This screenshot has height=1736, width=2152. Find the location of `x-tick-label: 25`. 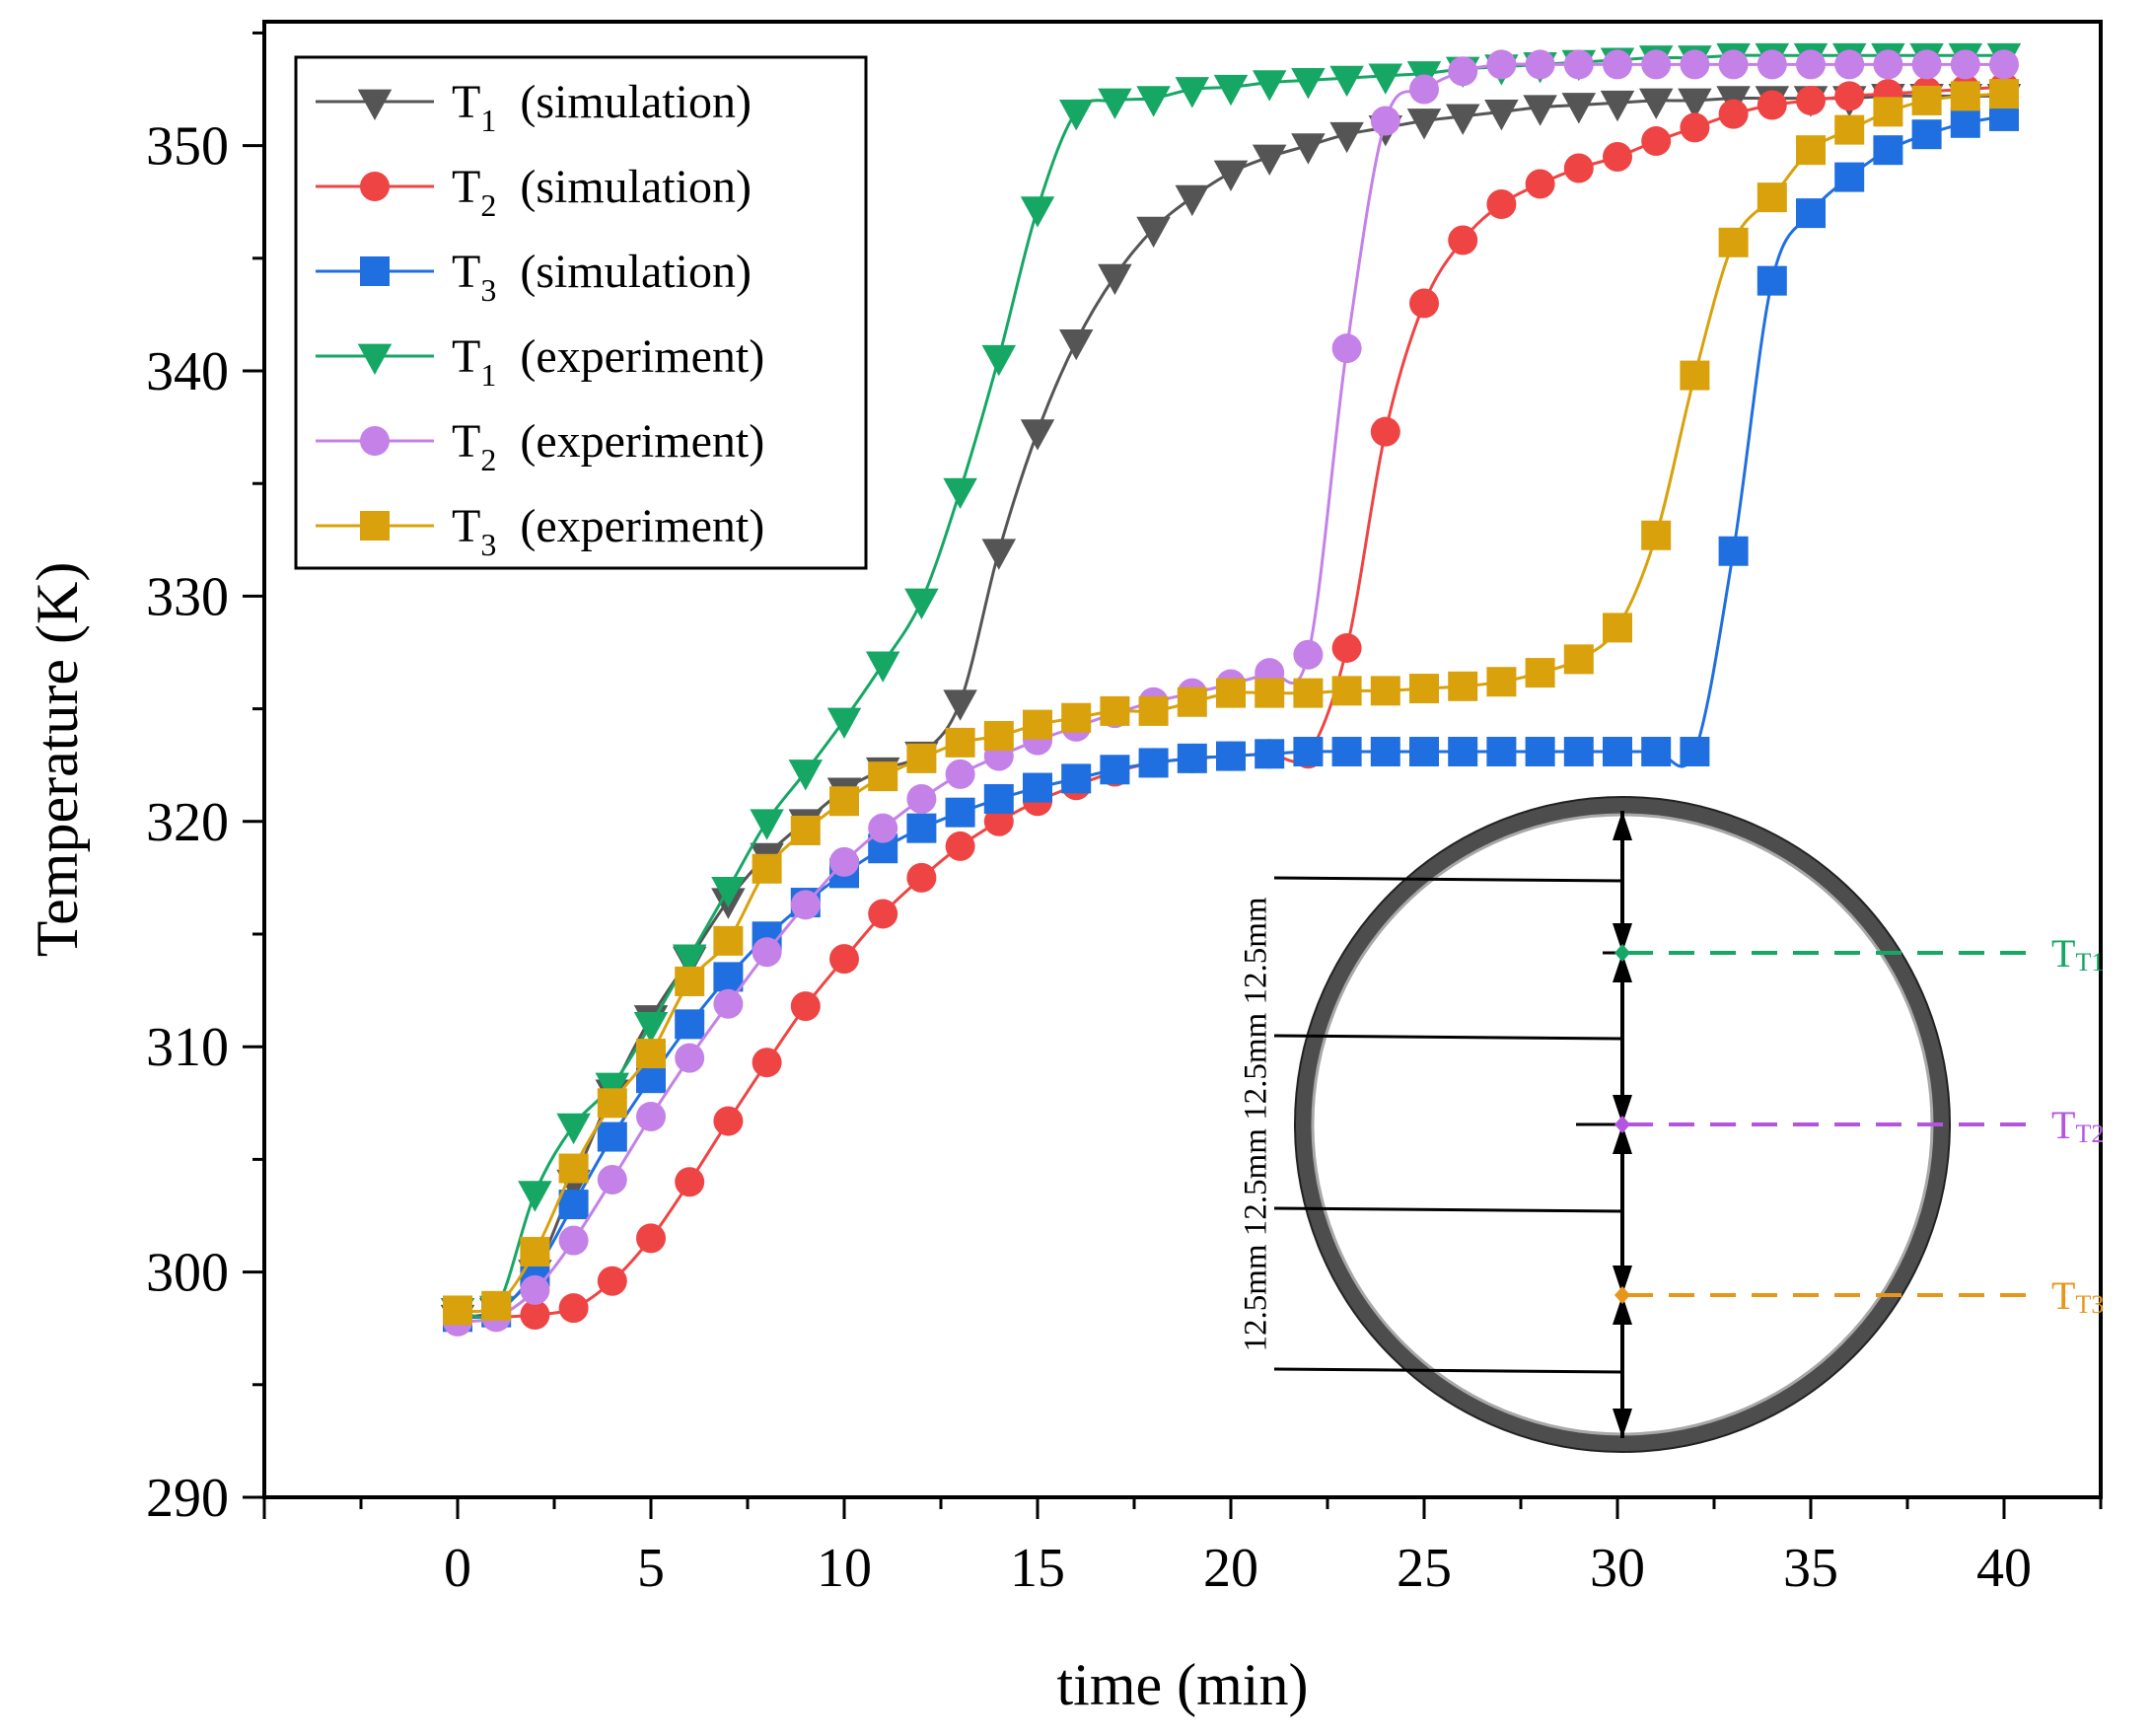

x-tick-label: 25 is located at coordinates (1424, 1568).